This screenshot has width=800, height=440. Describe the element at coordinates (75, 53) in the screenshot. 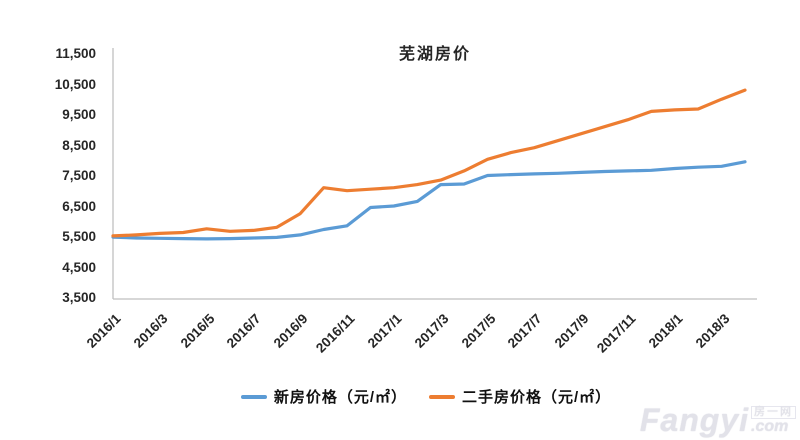

I see `y-tick-label: 11,500` at that location.